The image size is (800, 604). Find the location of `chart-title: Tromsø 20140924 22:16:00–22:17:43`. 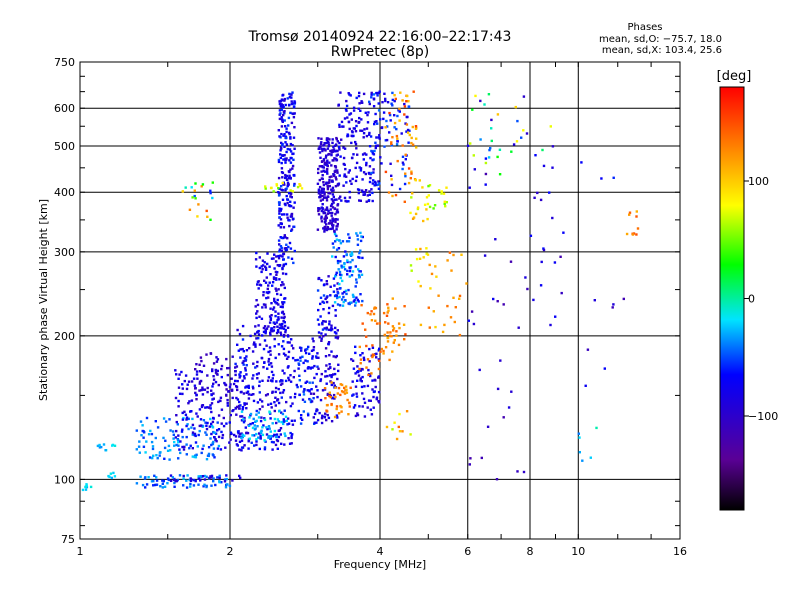

chart-title: Tromsø 20140924 22:16:00–22:17:43 is located at coordinates (380, 37).